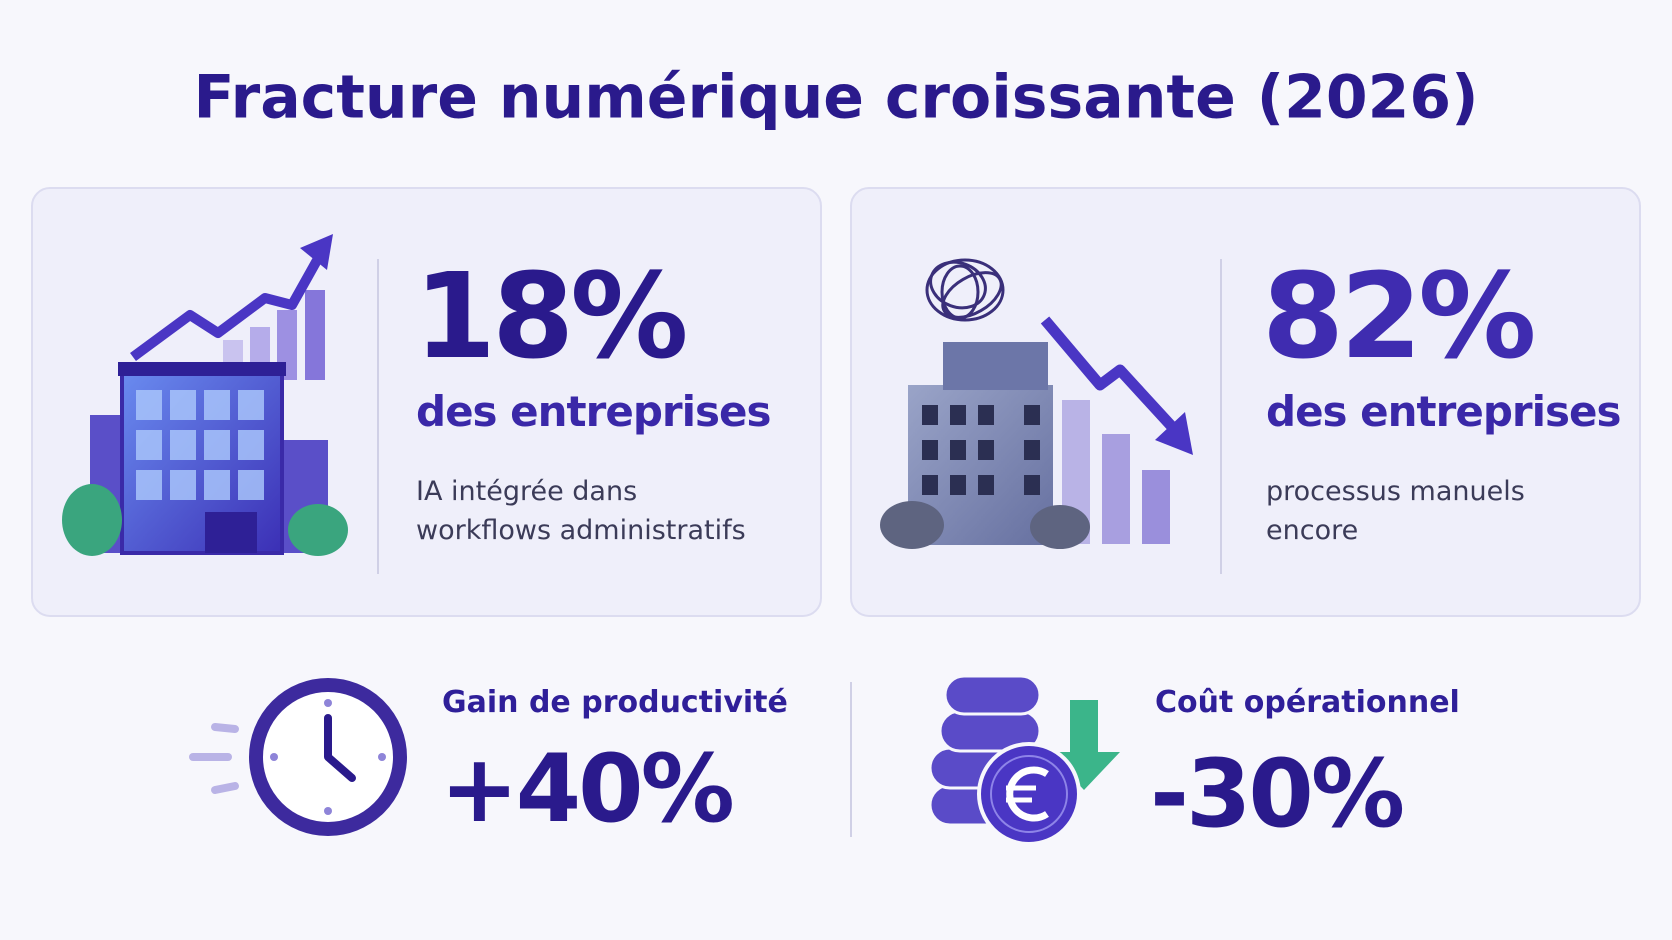 This screenshot has width=1672, height=940. Describe the element at coordinates (1276, 794) in the screenshot. I see `metric-value: -30%` at that location.